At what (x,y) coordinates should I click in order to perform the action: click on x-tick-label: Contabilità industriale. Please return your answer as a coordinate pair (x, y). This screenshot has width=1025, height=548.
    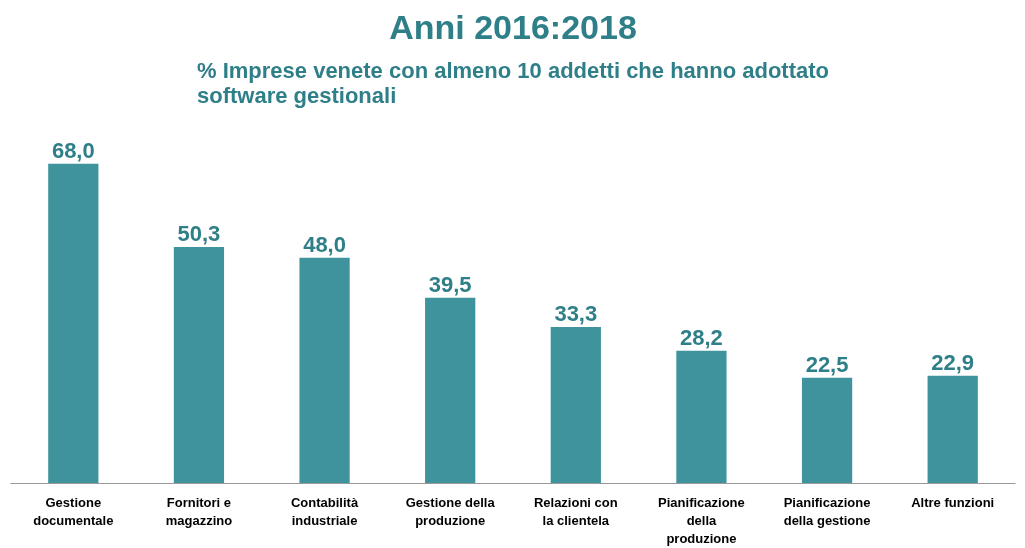
    Looking at the image, I should click on (324, 511).